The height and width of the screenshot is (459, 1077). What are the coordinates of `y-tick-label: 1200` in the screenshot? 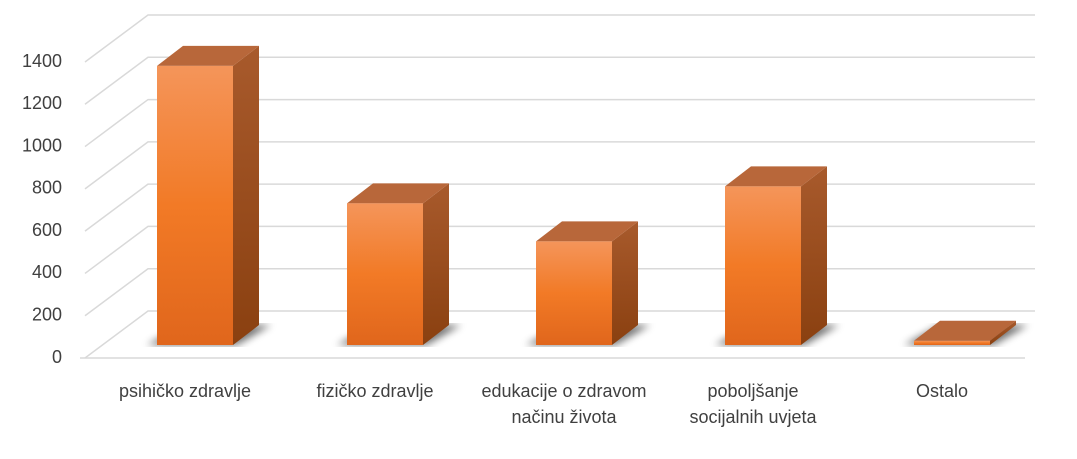 It's located at (42, 103).